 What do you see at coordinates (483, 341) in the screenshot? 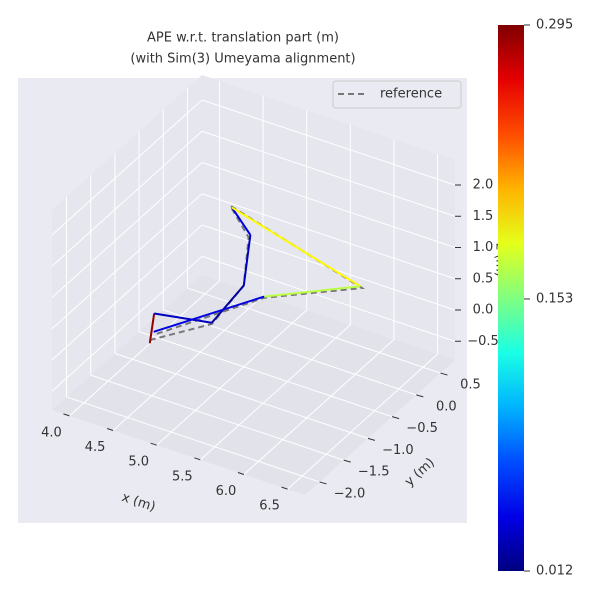
I see `z-tick-label: −0.5` at bounding box center [483, 341].